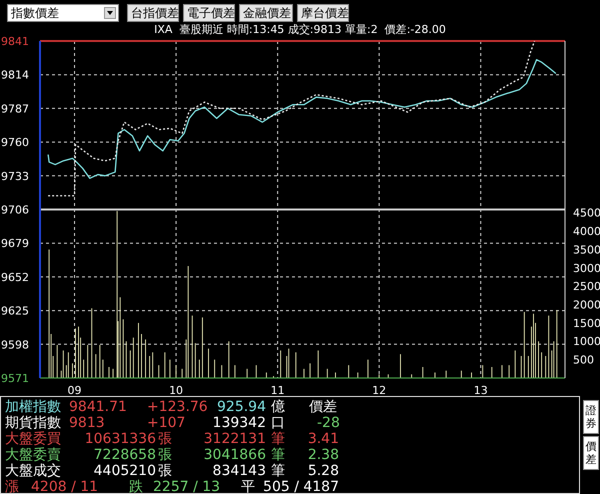  What do you see at coordinates (15, 176) in the screenshot?
I see `y-tick-label: 9733` at bounding box center [15, 176].